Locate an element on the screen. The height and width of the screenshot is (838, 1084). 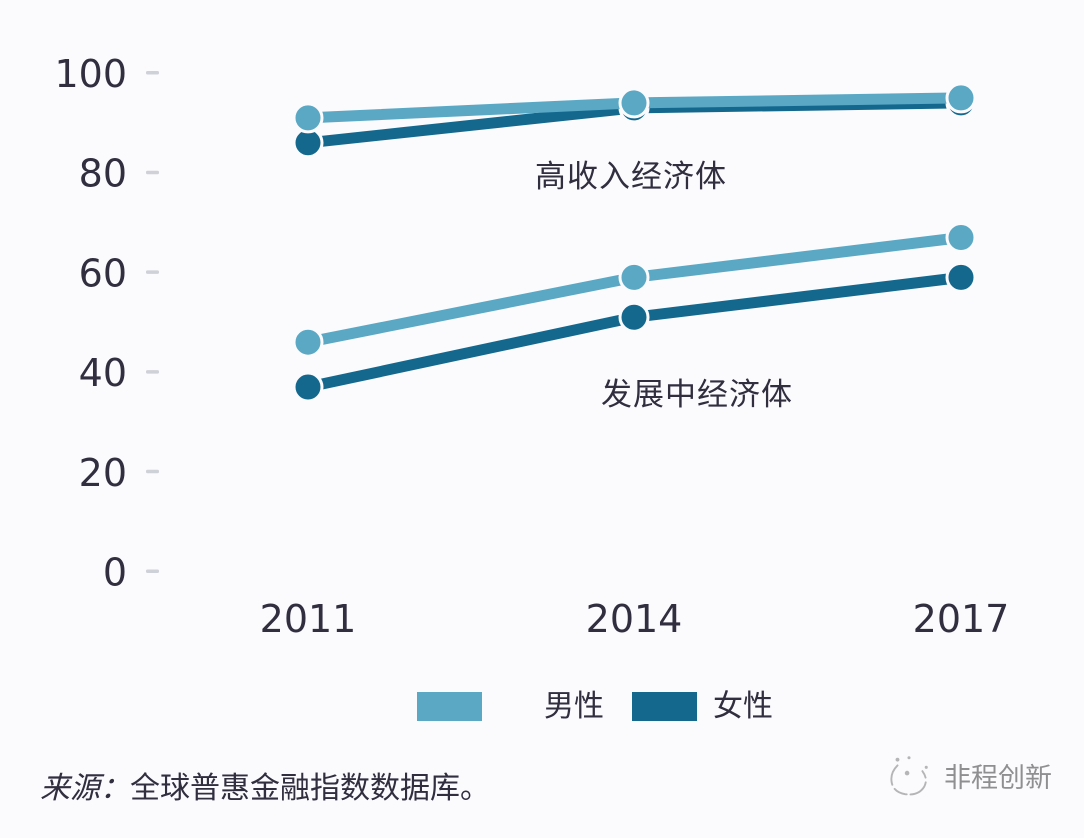
y-axis-tick-label: 0 is located at coordinates (115, 573).